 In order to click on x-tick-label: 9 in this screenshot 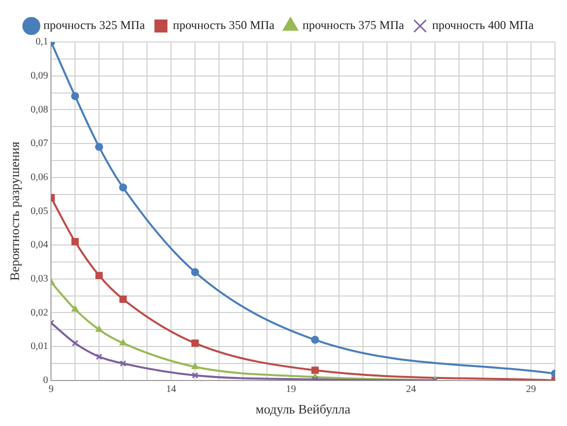, I will do `click(51, 390)`.